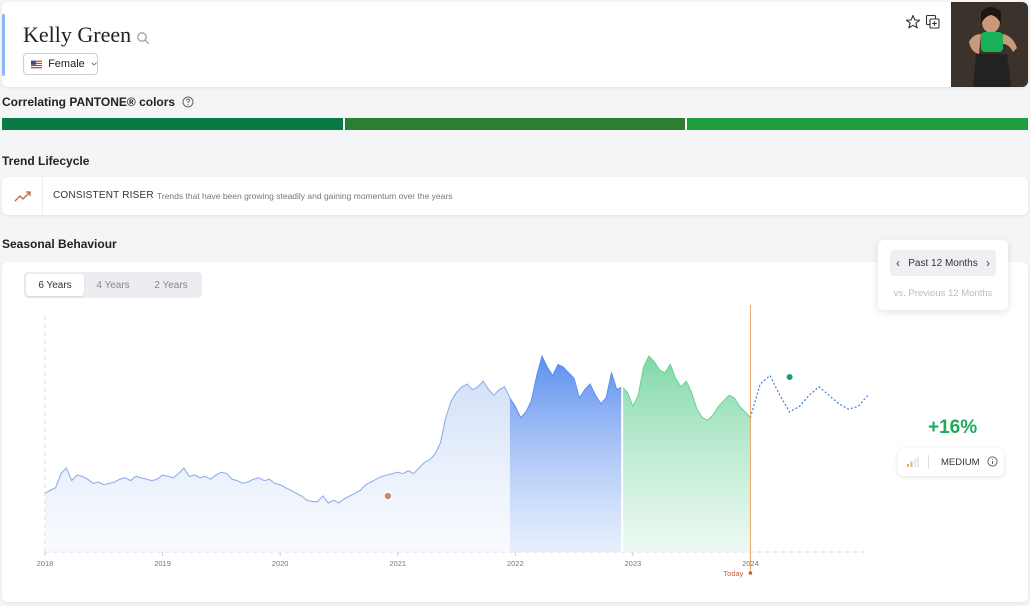 The width and height of the screenshot is (1030, 606). I want to click on range-tabs: 6 Years 4 Years 2 Years, so click(113, 285).